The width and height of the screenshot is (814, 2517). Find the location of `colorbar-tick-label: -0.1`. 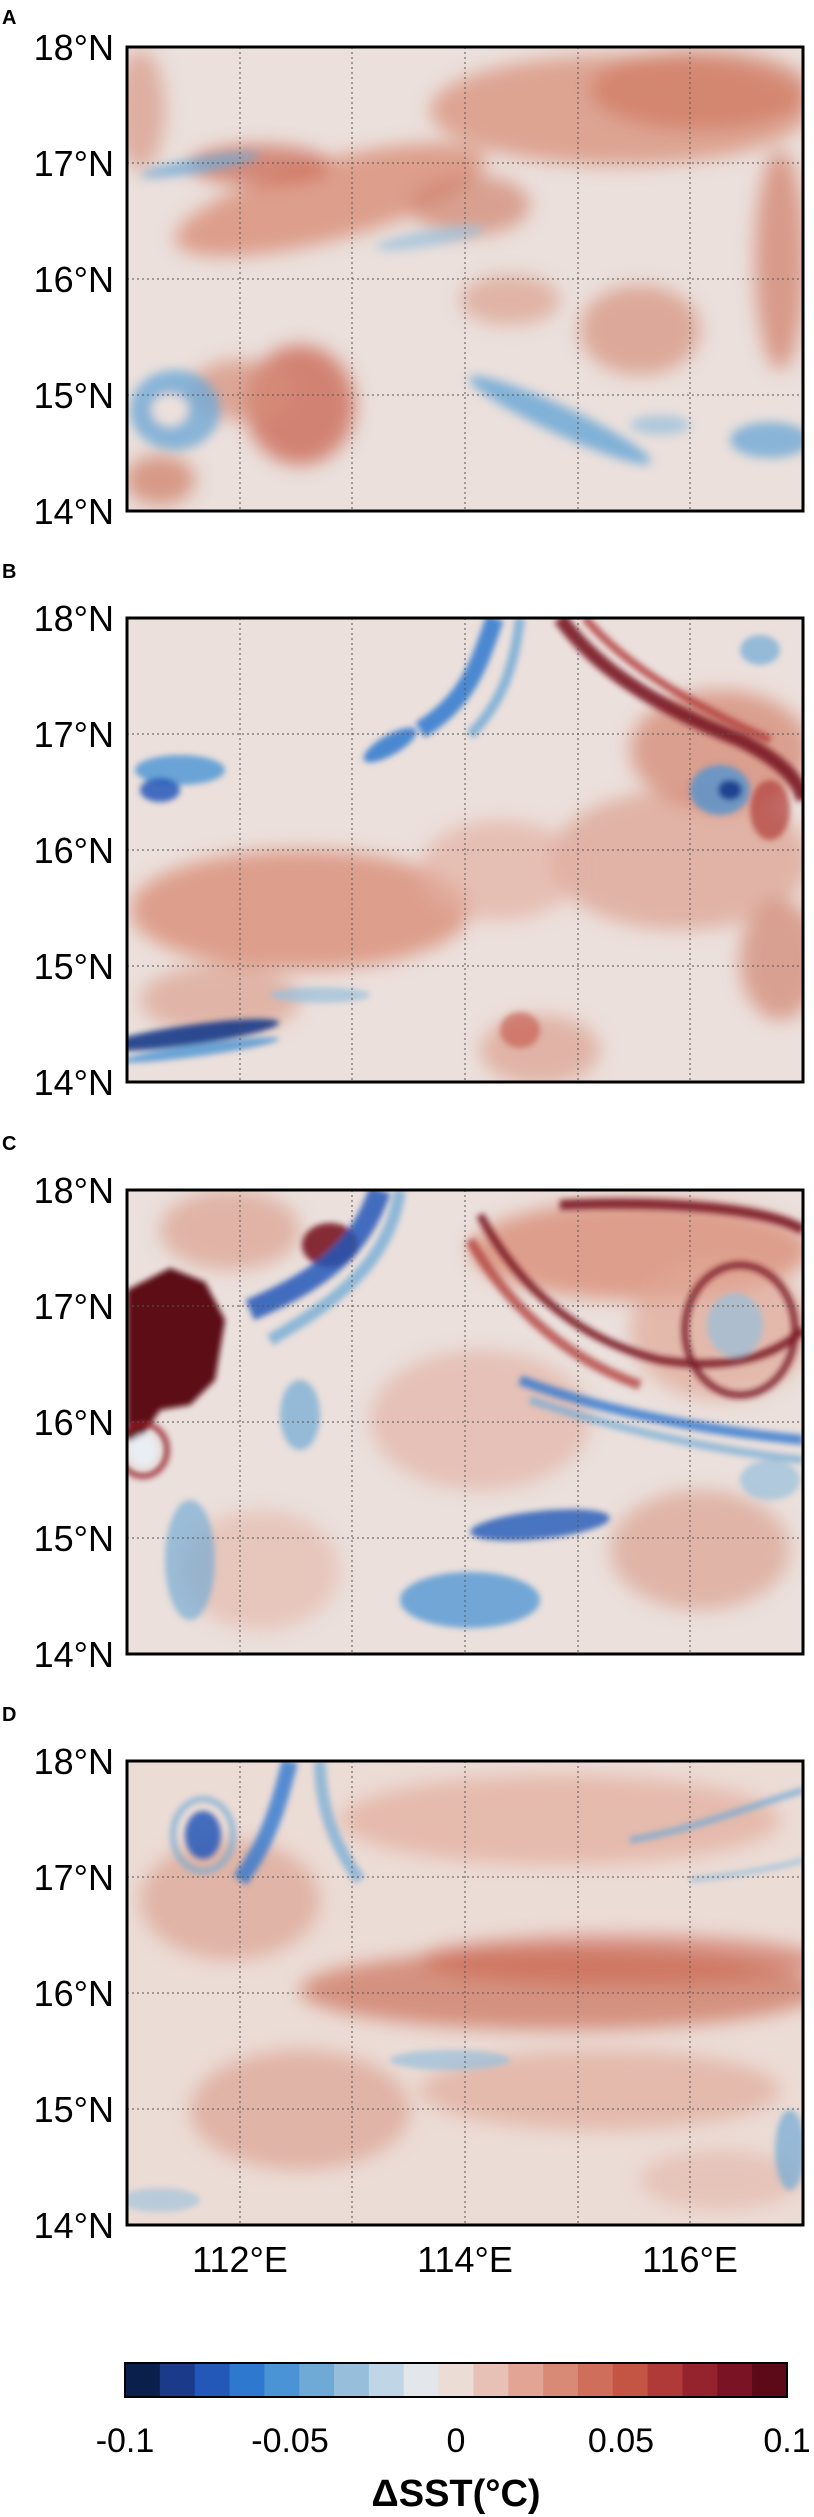

colorbar-tick-label: -0.1 is located at coordinates (125, 2441).